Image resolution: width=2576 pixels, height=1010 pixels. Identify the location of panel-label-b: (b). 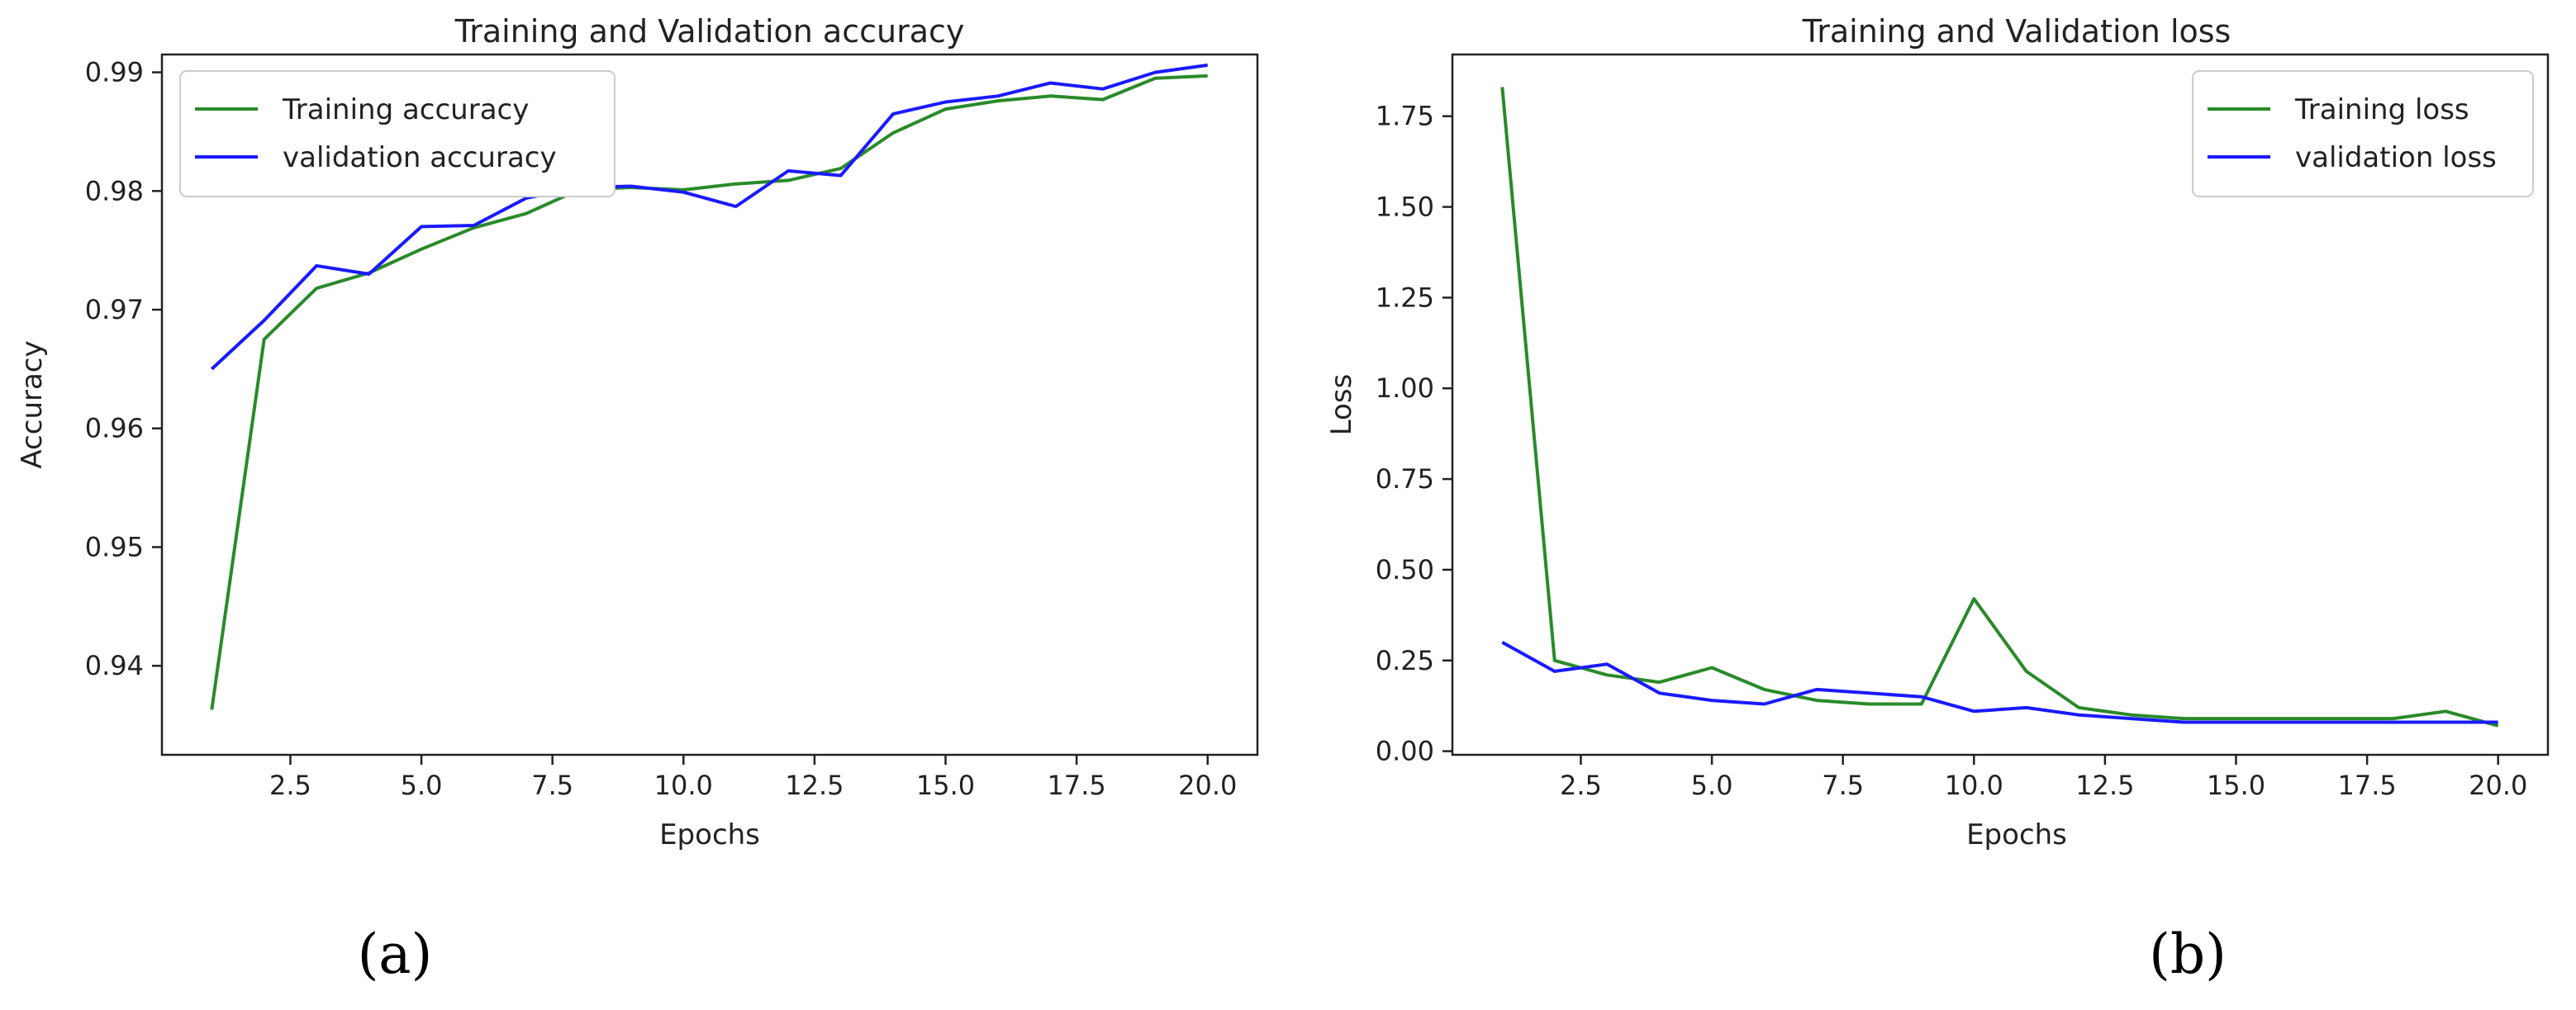
(2188, 954).